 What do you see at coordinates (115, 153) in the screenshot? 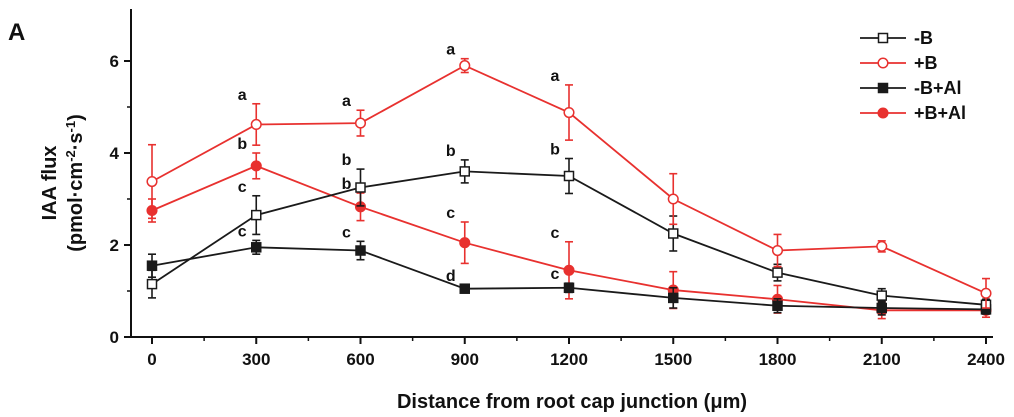
I see `y-tick-label: 4` at bounding box center [115, 153].